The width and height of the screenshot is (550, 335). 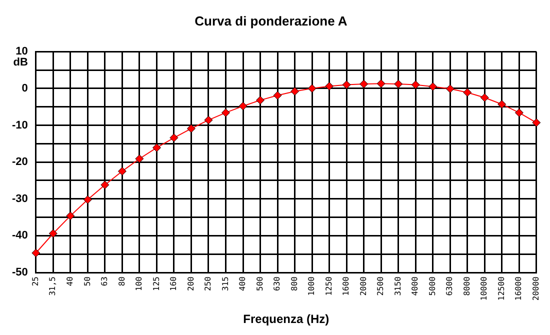 What do you see at coordinates (294, 283) in the screenshot?
I see `x-tick-label: 800` at bounding box center [294, 283].